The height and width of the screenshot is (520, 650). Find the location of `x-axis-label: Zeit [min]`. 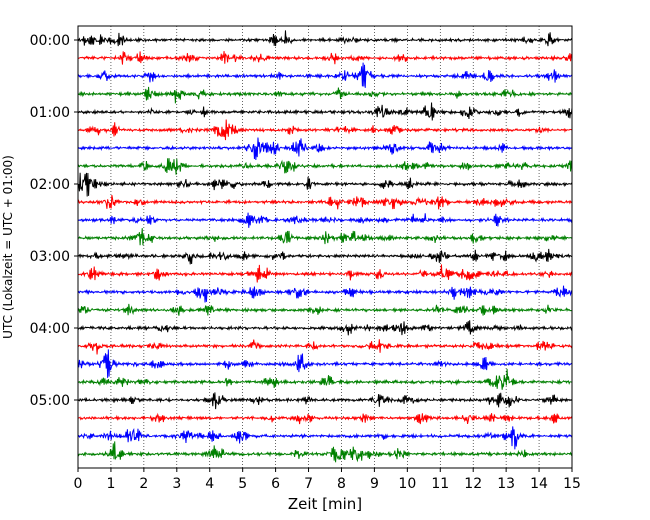

x-axis-label: Zeit [min] is located at coordinates (325, 504).